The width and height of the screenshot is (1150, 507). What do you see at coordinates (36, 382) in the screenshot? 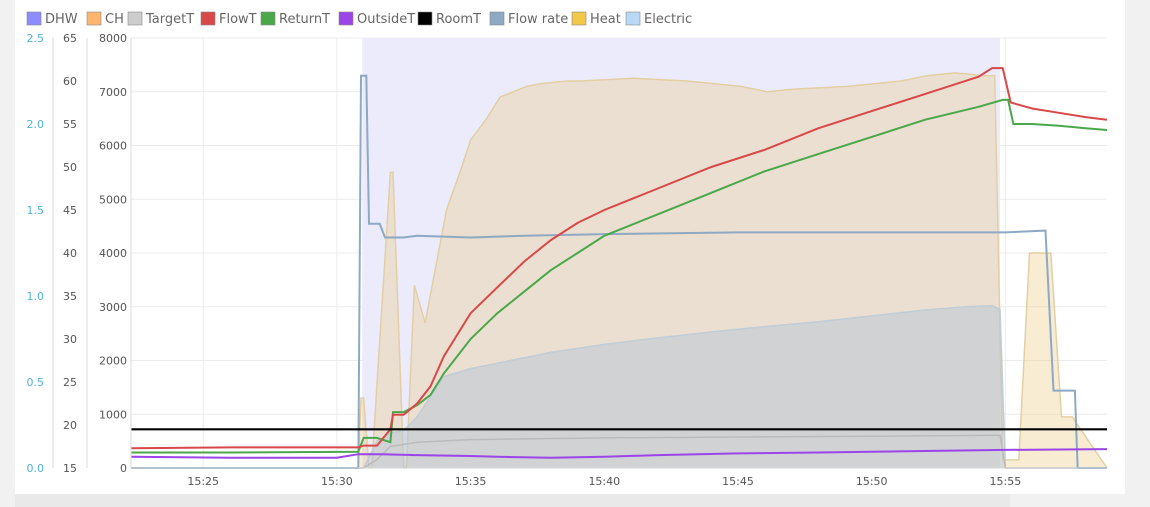
I see `tick-label-flowrate: 0.5` at bounding box center [36, 382].